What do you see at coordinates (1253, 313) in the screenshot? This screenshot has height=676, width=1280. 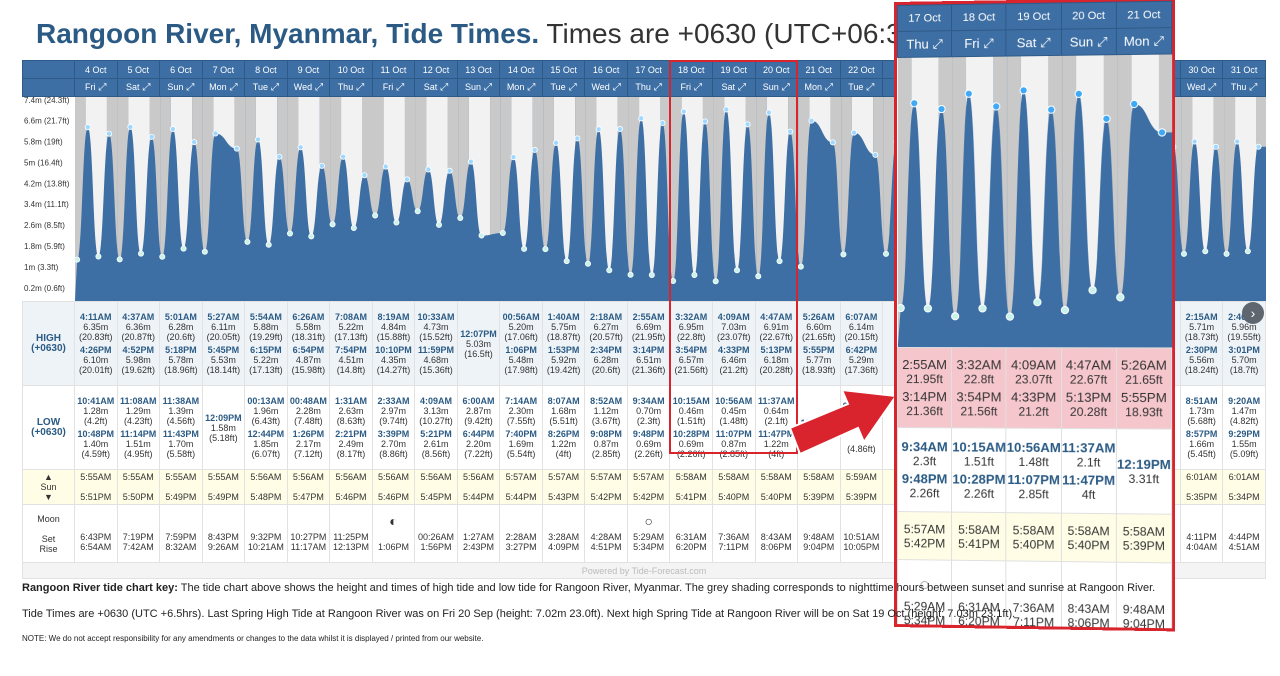 I see `scroll-right-button: ›` at bounding box center [1253, 313].